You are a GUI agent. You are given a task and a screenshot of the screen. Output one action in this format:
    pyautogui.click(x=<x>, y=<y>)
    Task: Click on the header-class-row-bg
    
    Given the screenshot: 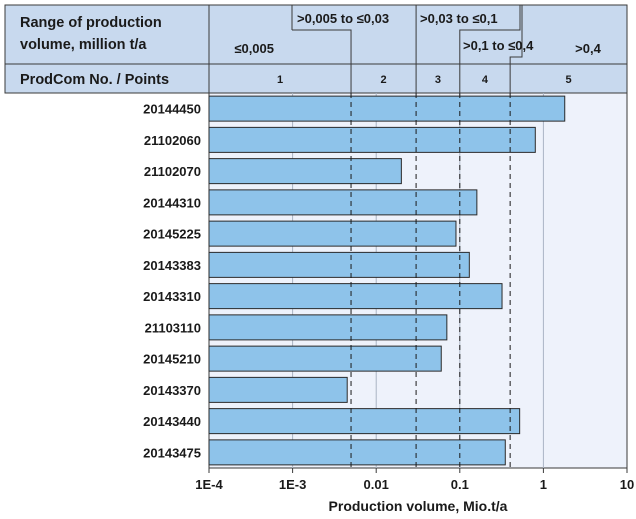 What is the action you would take?
    pyautogui.click(x=316, y=78)
    